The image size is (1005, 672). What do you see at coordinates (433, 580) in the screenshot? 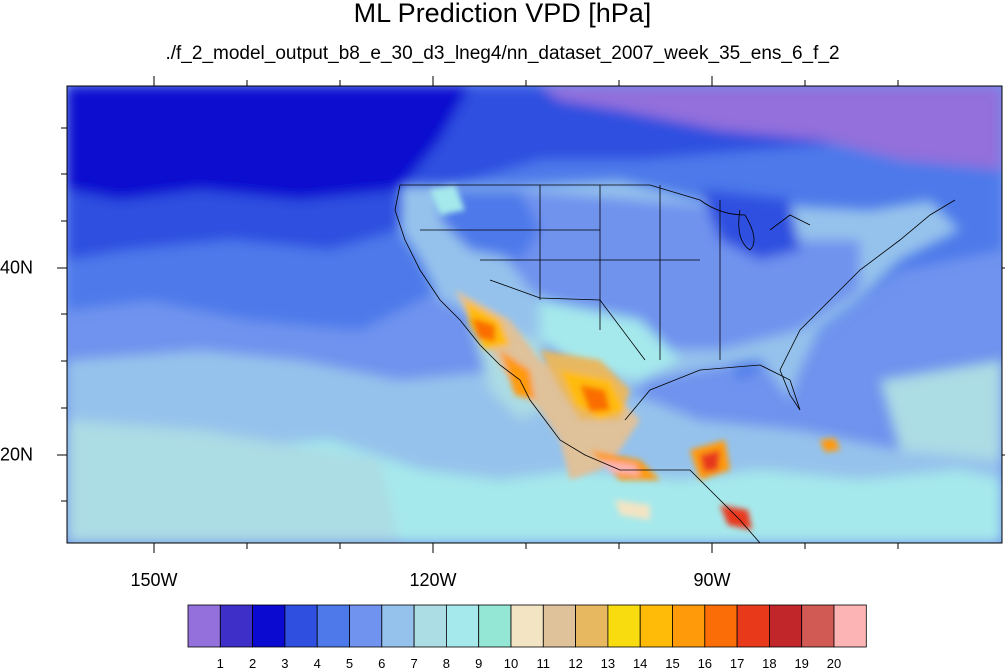
I see `lon-label-120w: 120W` at bounding box center [433, 580].